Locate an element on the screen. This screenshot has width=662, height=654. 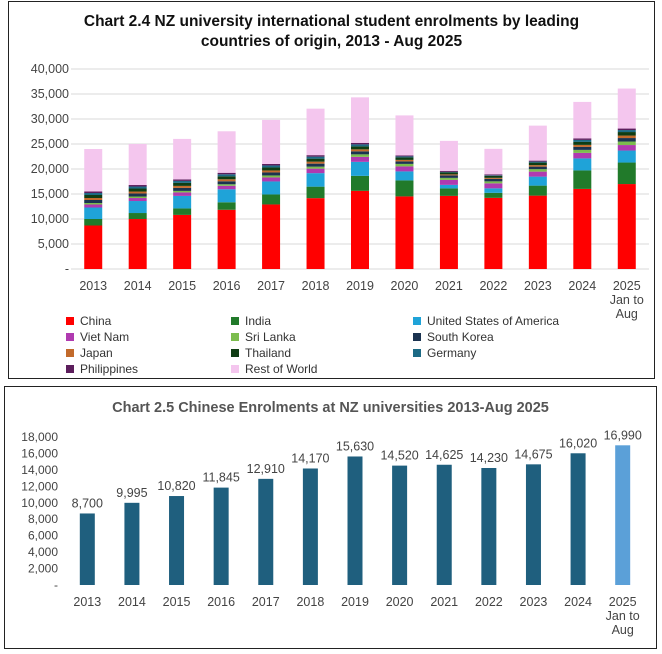
data-label: 14,230 is located at coordinates (489, 458).